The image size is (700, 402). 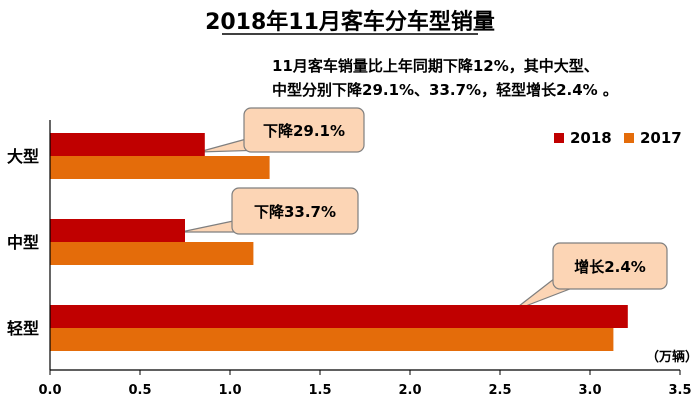 I want to click on category-label: 中型, so click(x=23, y=242).